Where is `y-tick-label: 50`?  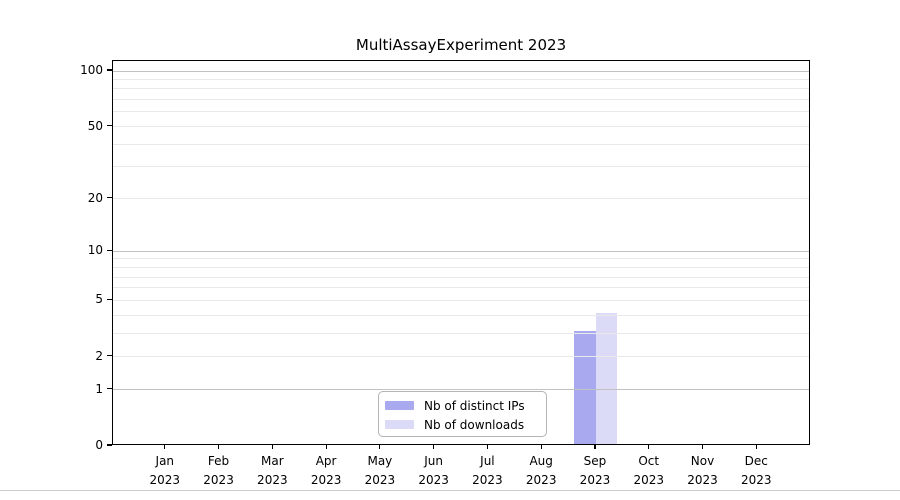
y-tick-label: 50 is located at coordinates (95, 125).